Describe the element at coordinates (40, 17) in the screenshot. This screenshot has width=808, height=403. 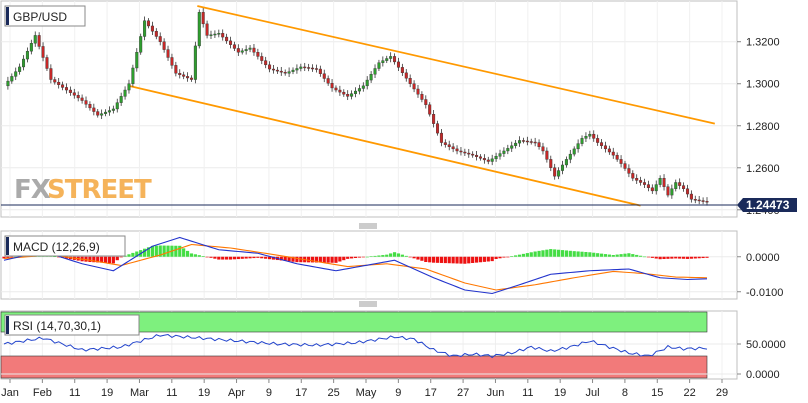
I see `price-title: GBP/USD` at that location.